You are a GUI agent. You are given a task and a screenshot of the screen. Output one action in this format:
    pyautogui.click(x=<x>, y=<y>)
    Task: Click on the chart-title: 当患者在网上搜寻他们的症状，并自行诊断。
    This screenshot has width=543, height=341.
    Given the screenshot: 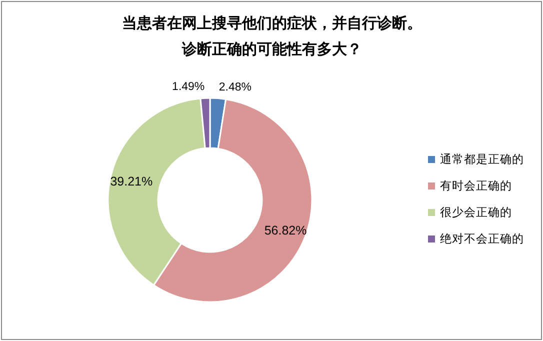 What is the action you would take?
    pyautogui.click(x=272, y=23)
    